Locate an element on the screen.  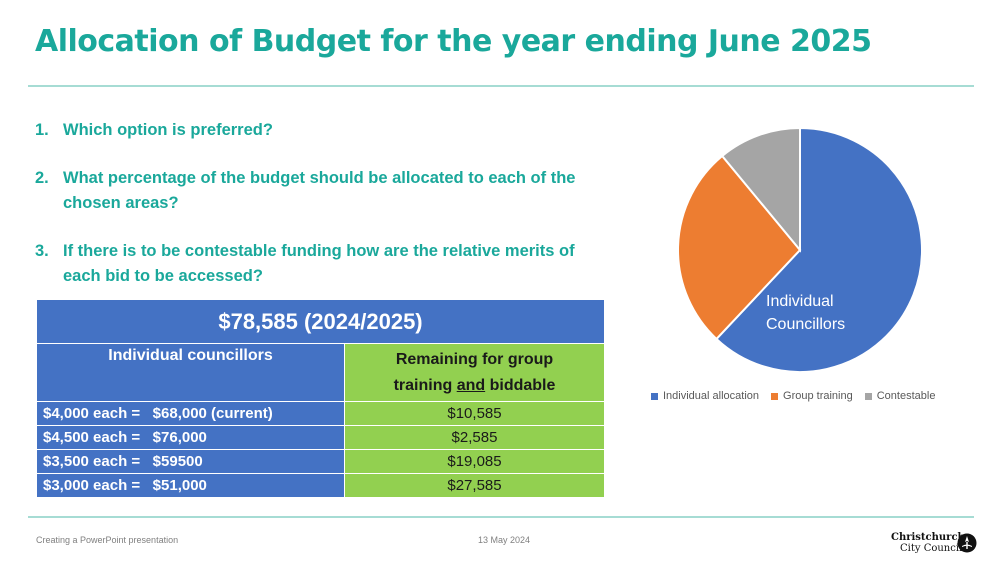
council-logo-icon is located at coordinates (967, 543).